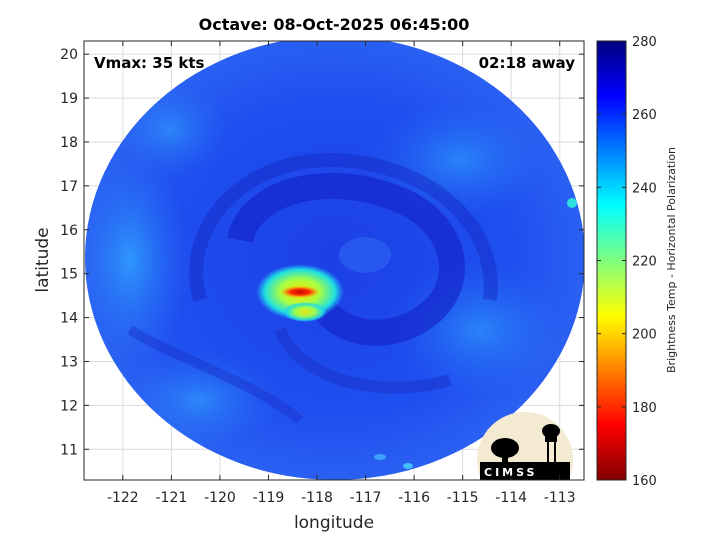 This screenshot has height=540, width=720. Describe the element at coordinates (43, 259) in the screenshot. I see `y-axis-label: latitude` at that location.